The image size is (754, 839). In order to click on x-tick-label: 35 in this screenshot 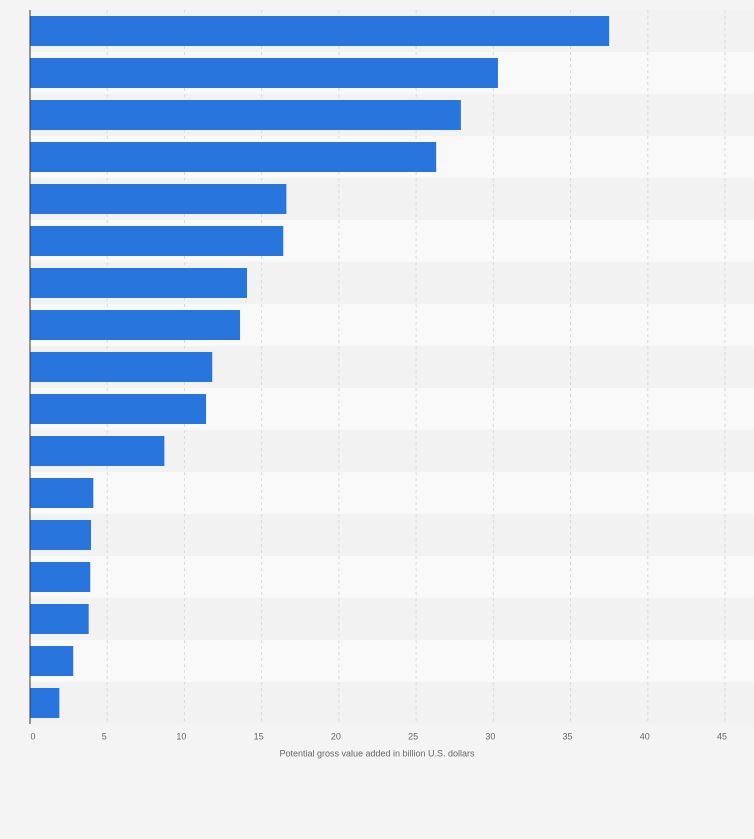, I will do `click(568, 736)`.